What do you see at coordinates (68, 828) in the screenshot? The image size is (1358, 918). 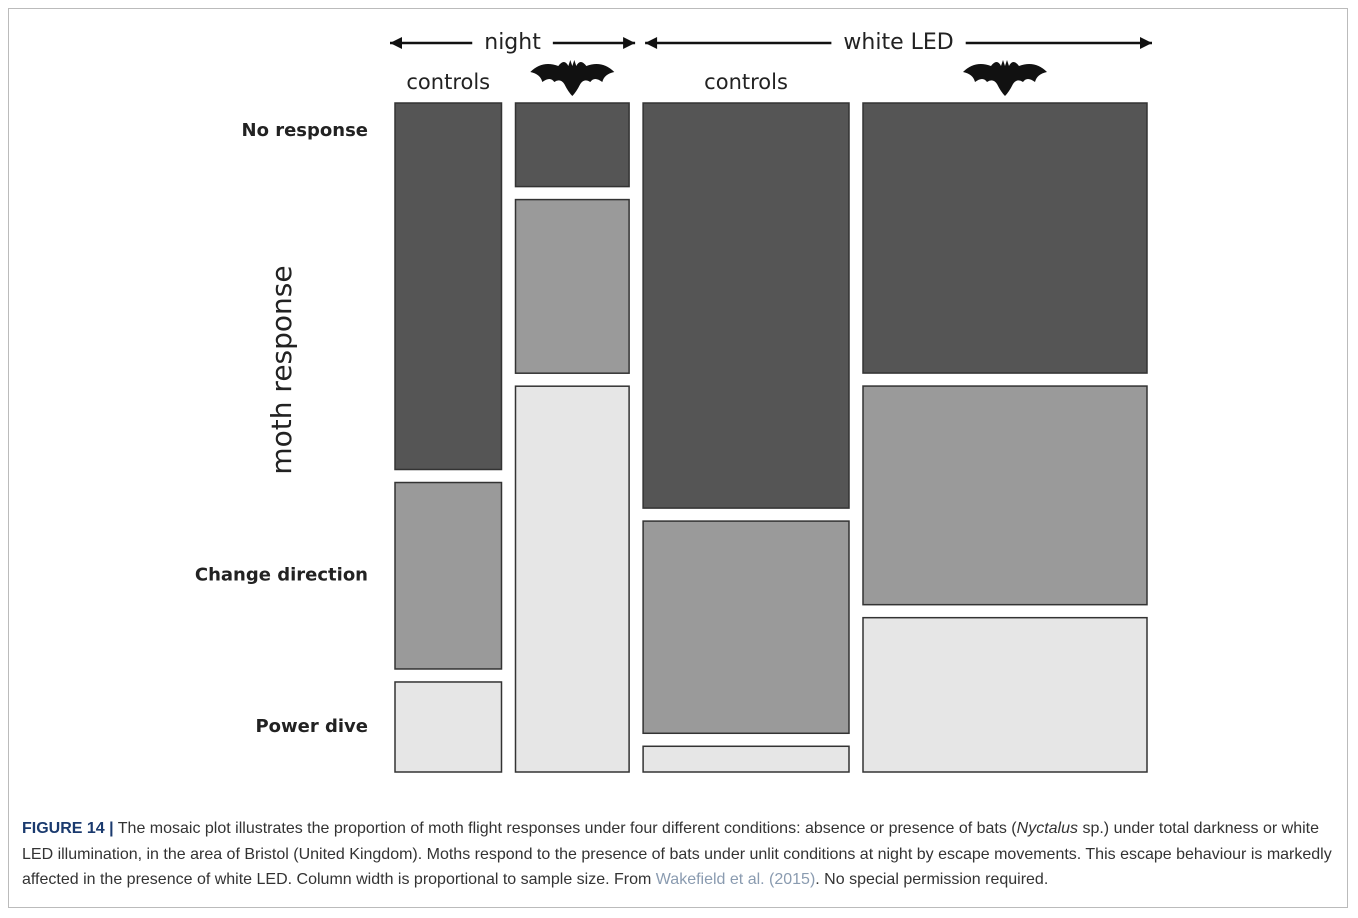 I see `caption-label: FIGURE 14 |` at bounding box center [68, 828].